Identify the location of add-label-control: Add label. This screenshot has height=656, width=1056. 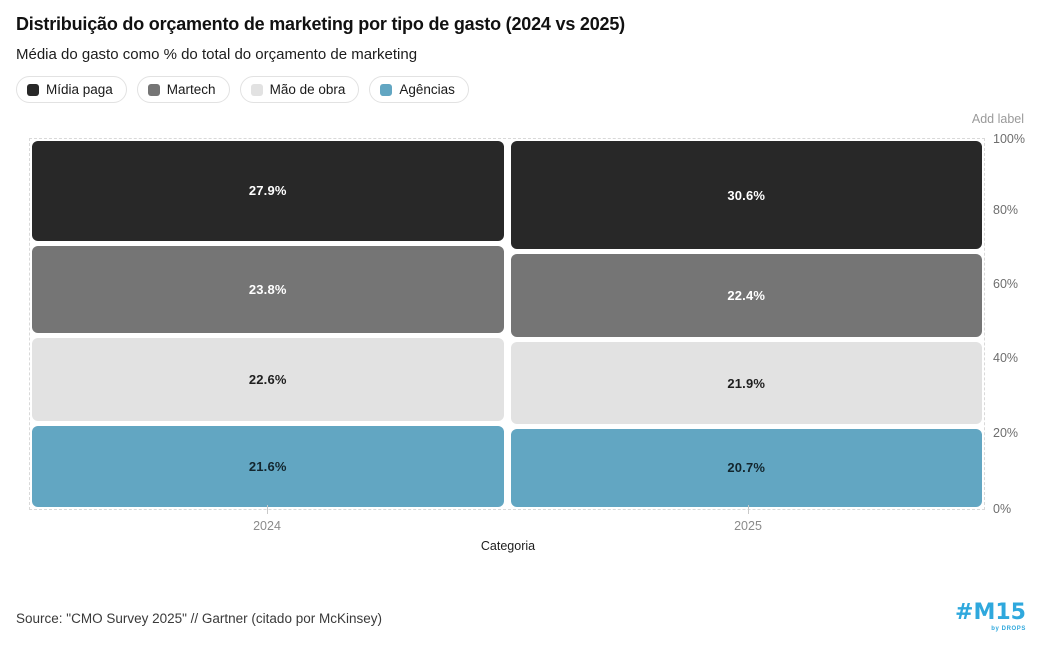
(997, 119).